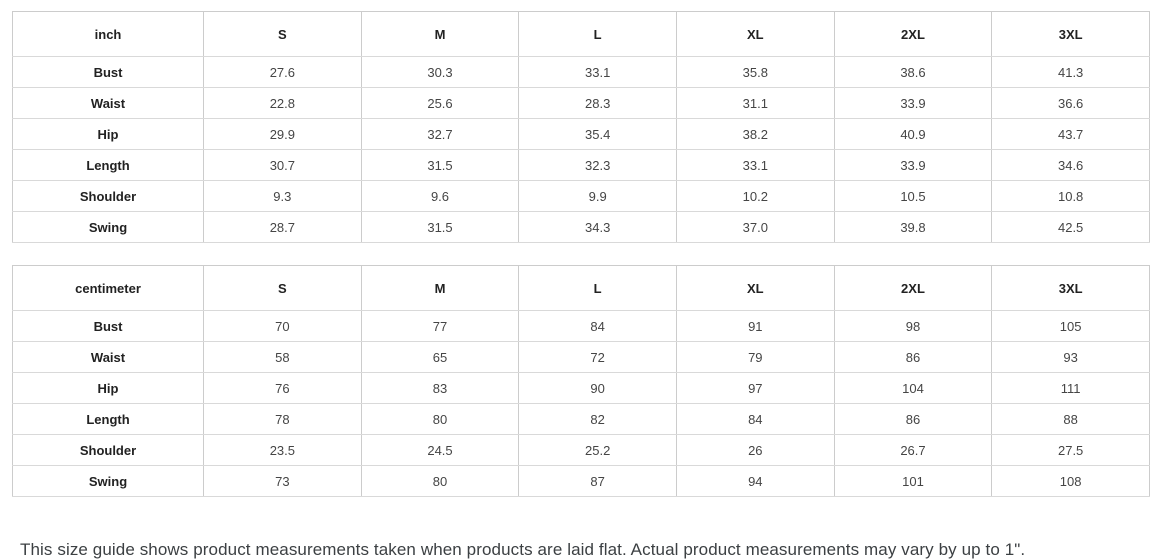 The width and height of the screenshot is (1166, 560). I want to click on table-row: Shoulder 9.3 9.6 9.9 10.2 10.5 10.8, so click(580, 196).